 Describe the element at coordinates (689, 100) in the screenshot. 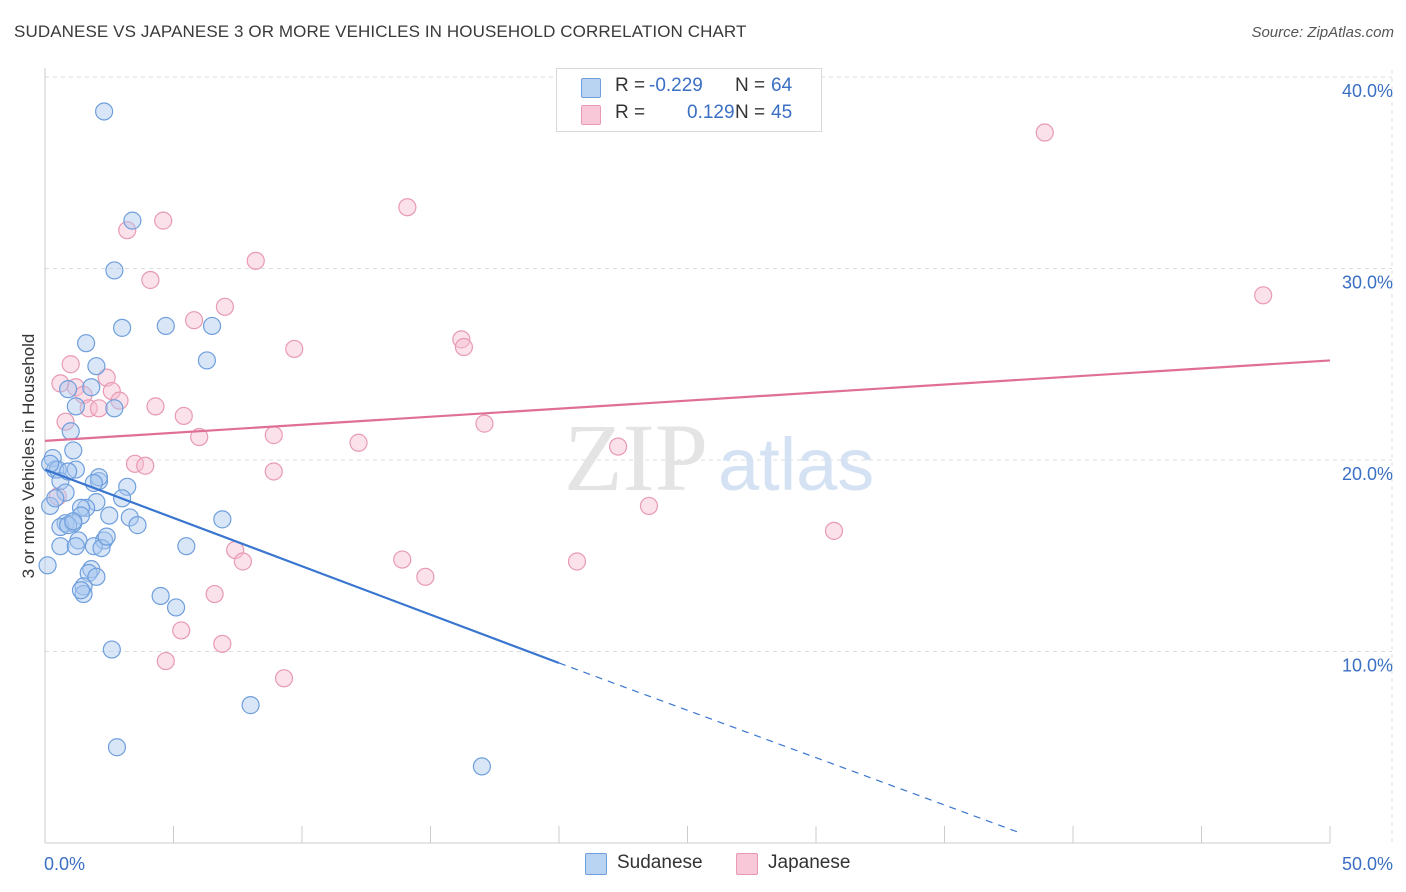

I see `stats-legend-box: R = -0.229 N = 64 R = 0.129 N = 45` at that location.